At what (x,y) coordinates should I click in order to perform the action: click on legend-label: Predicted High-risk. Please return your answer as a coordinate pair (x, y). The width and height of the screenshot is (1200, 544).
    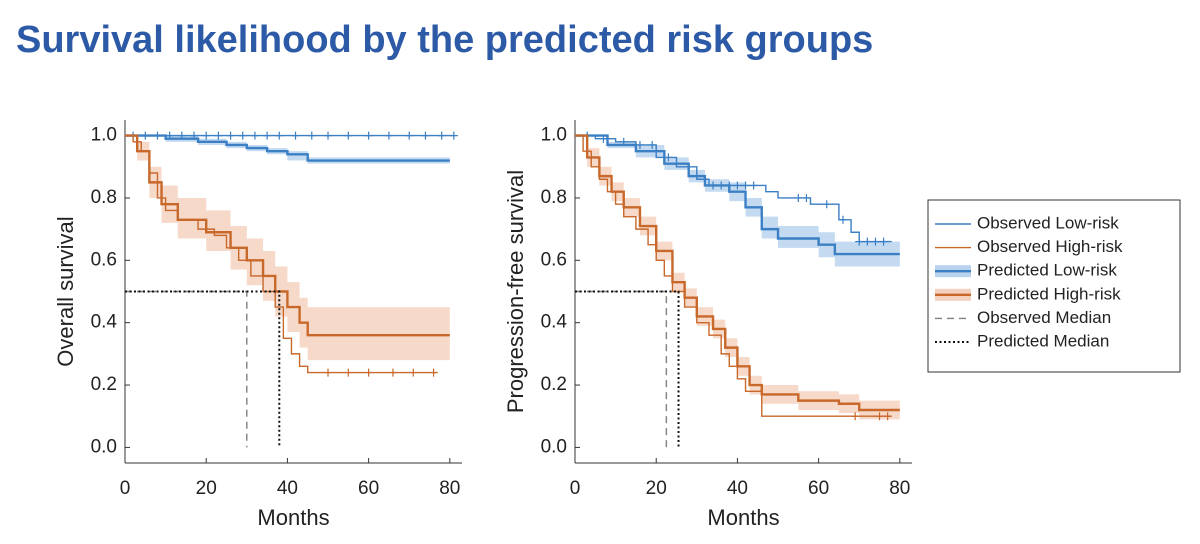
    Looking at the image, I should click on (1049, 293).